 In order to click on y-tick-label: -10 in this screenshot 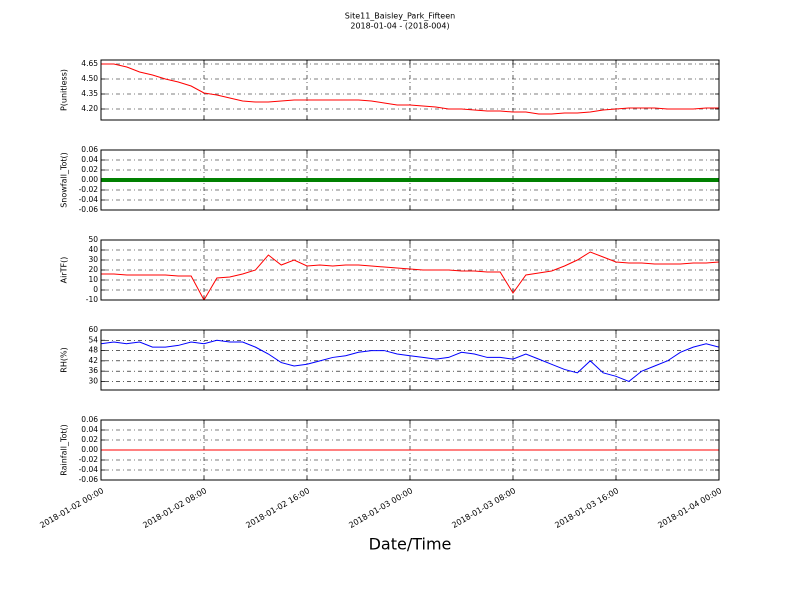, I will do `click(92, 299)`.